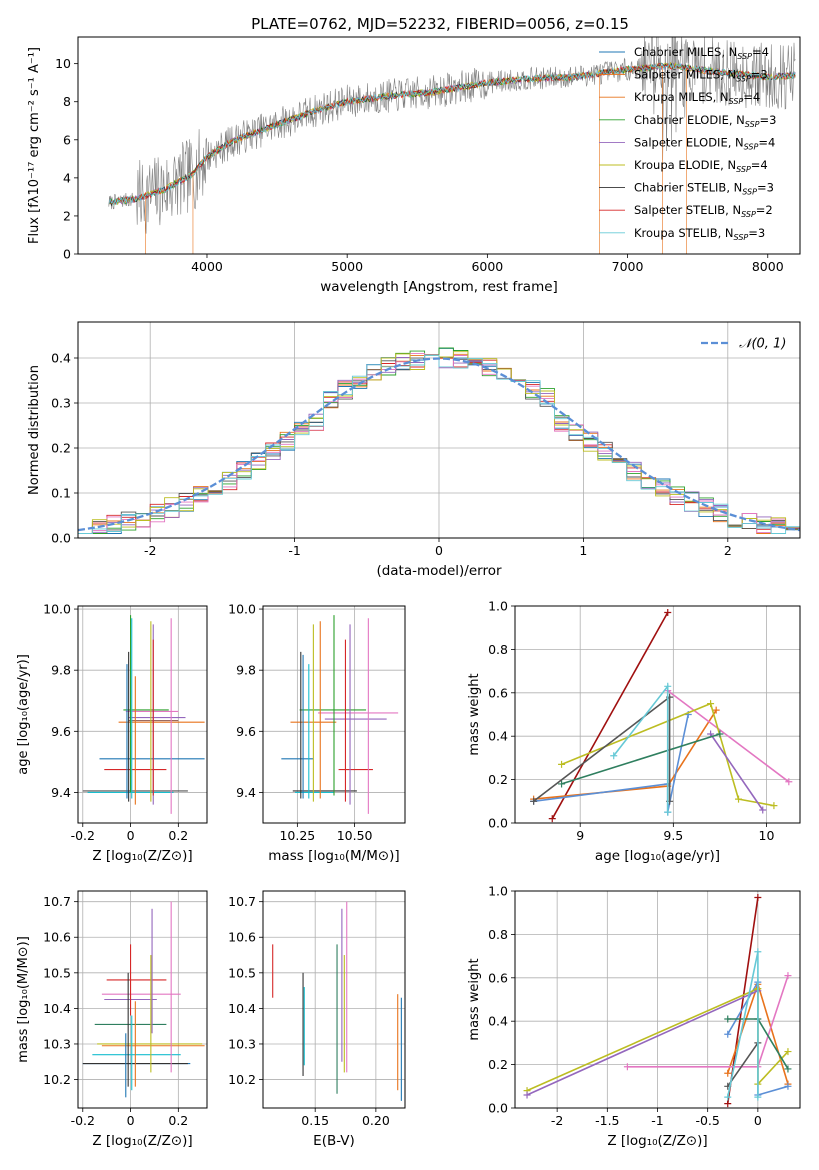  What do you see at coordinates (728, 550) in the screenshot?
I see `residuals-xtick-label: 2` at bounding box center [728, 550].